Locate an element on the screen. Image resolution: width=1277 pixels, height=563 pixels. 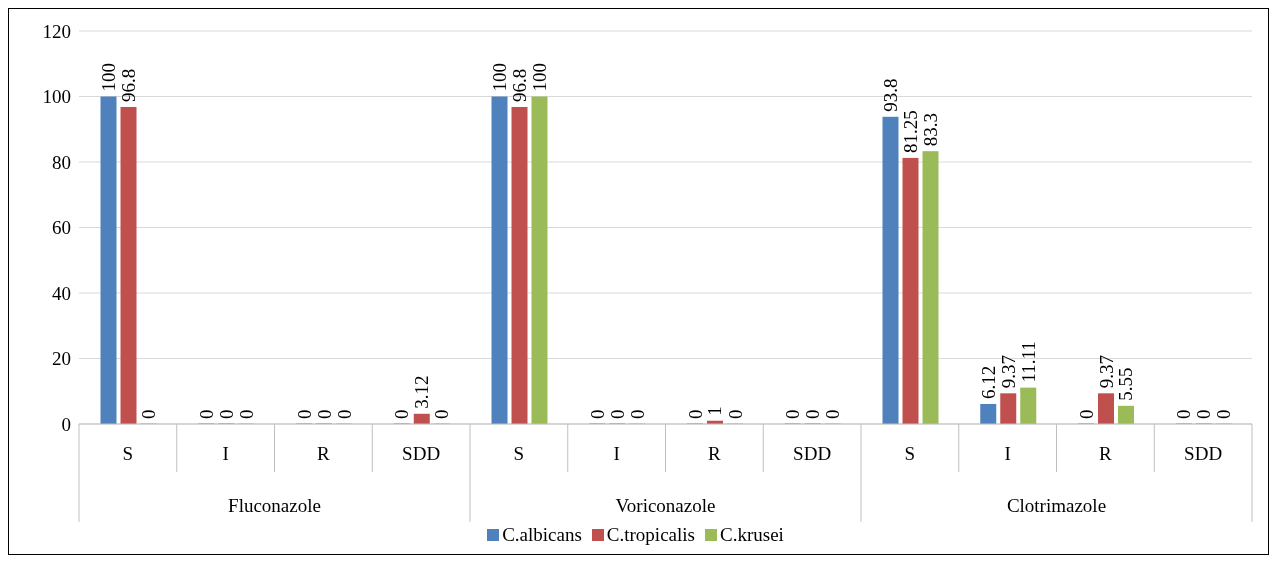
y-tick-label: 60 is located at coordinates (61, 228).